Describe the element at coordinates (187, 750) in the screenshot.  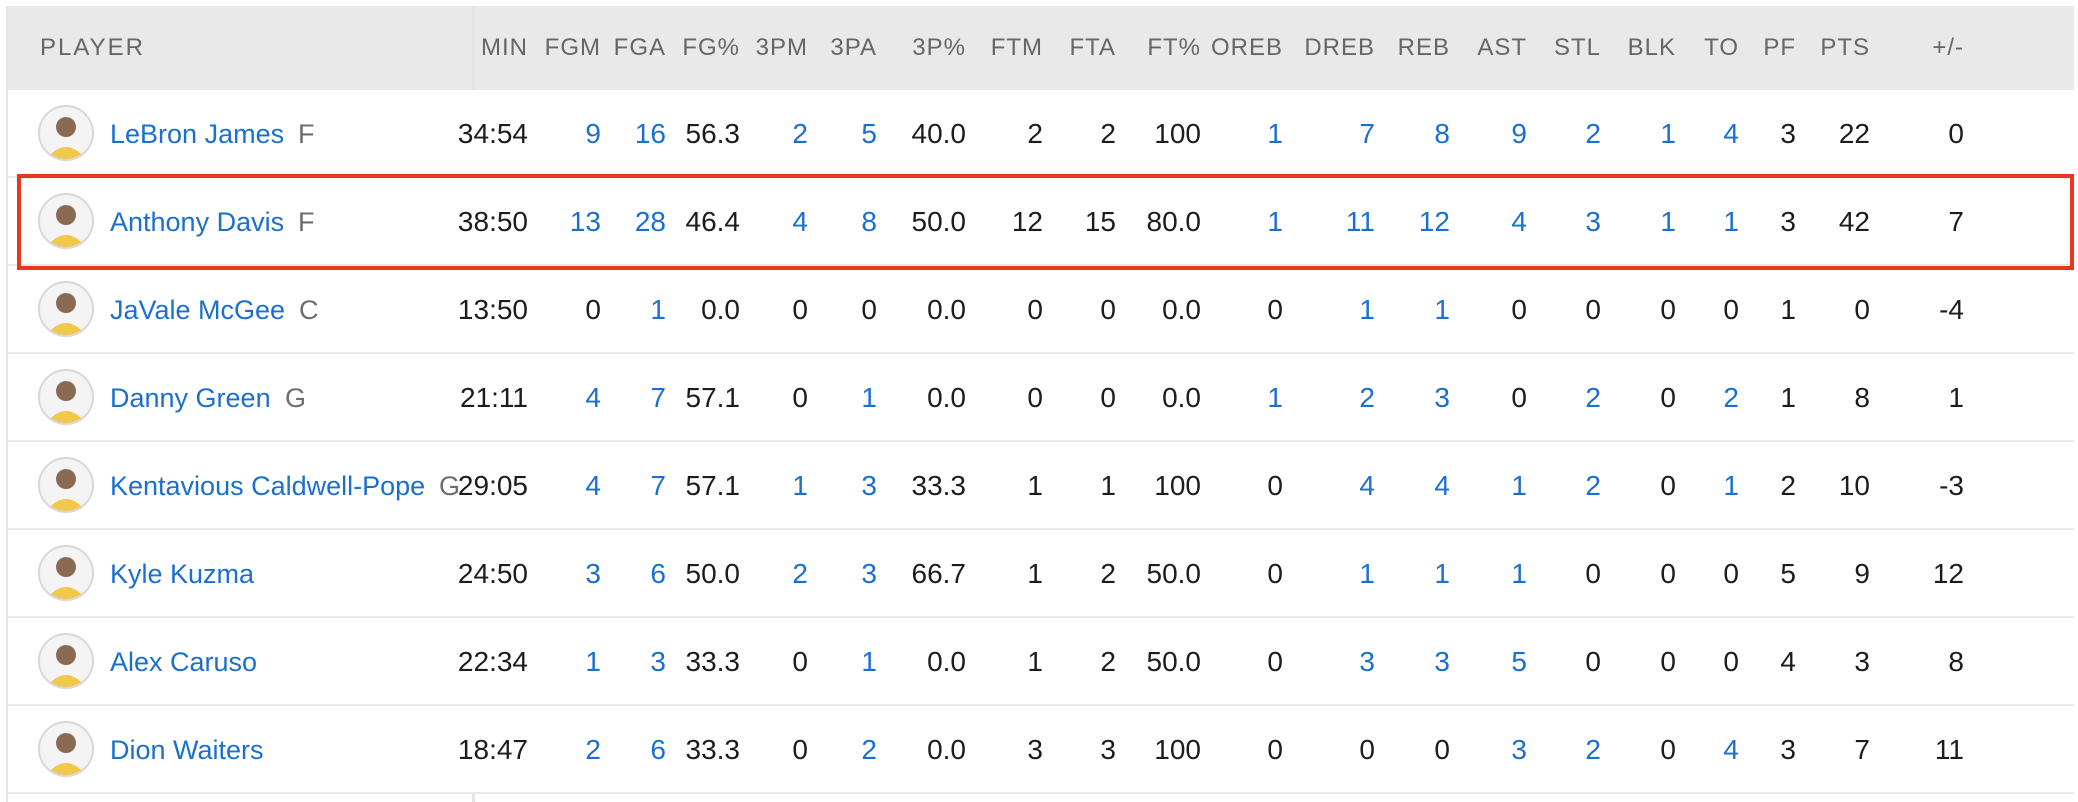
I see `player-name-link: Dion Waiters` at that location.